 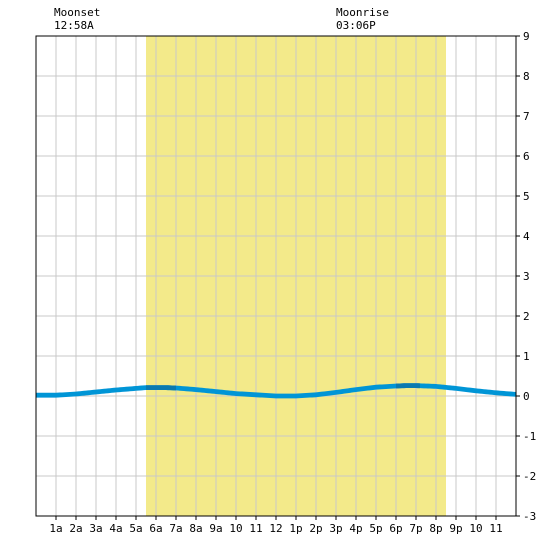 What do you see at coordinates (335, 528) in the screenshot?
I see `x-tick-label: 3p` at bounding box center [335, 528].